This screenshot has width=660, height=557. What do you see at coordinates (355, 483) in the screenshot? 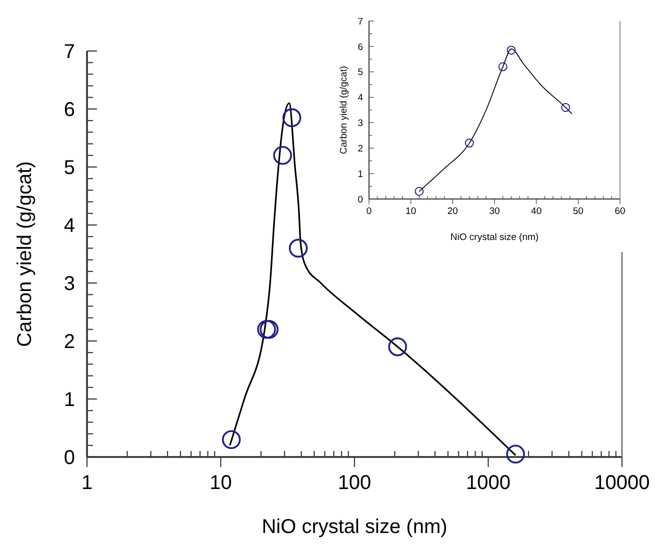
I see `x-tick-label: 100` at bounding box center [355, 483].